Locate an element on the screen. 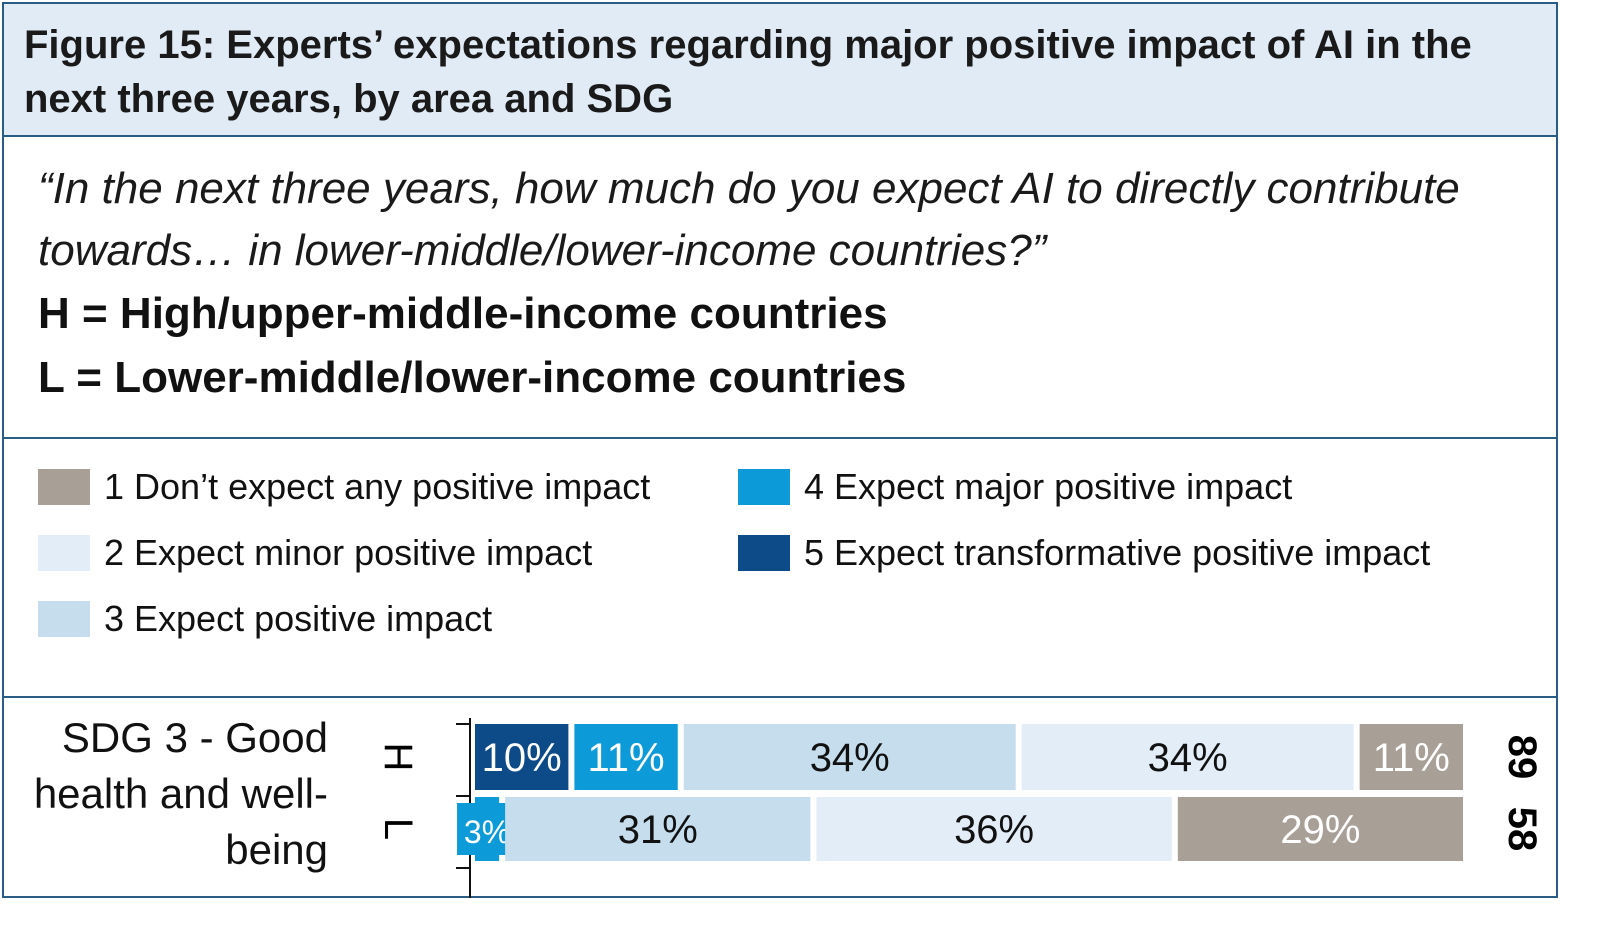 This screenshot has width=1600, height=926. category-label: SDG 3 - Good health and well-being is located at coordinates (180, 793).